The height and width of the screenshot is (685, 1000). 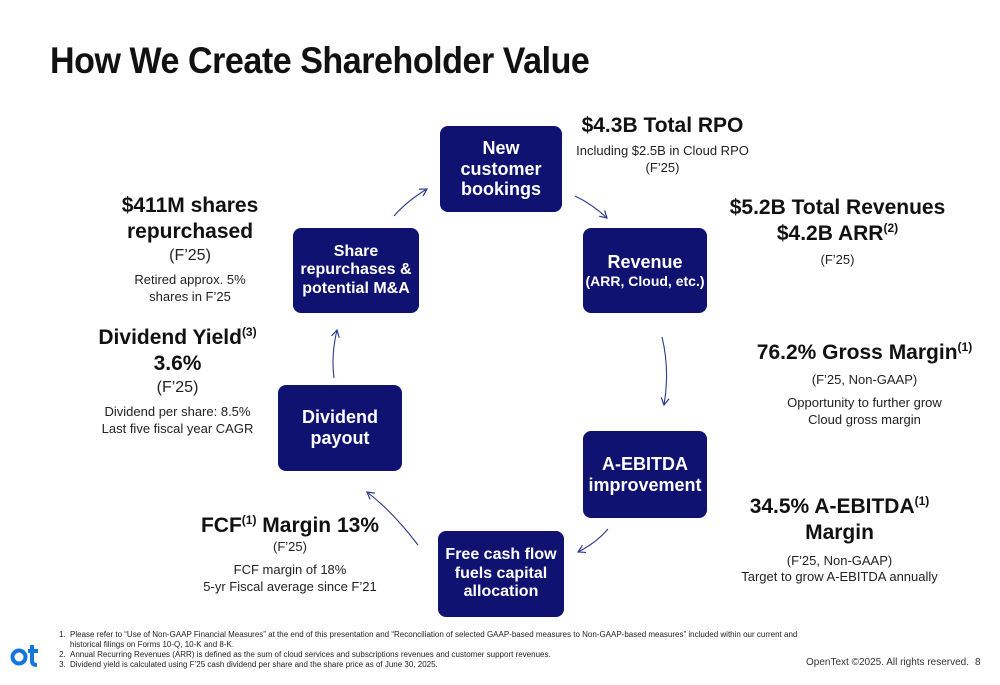 What do you see at coordinates (978, 662) in the screenshot?
I see `page-number: 8` at bounding box center [978, 662].